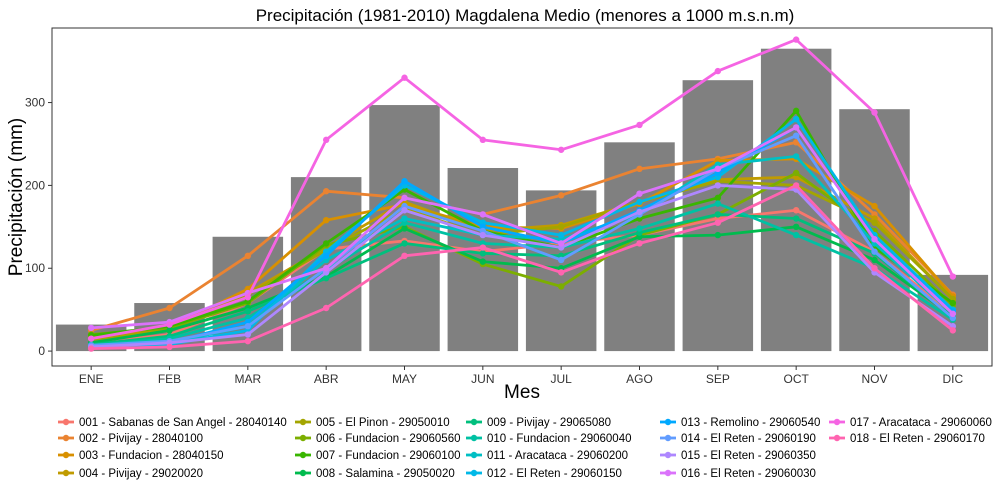  I want to click on legend-label: 011 - Aracataca - 29060200, so click(557, 456).